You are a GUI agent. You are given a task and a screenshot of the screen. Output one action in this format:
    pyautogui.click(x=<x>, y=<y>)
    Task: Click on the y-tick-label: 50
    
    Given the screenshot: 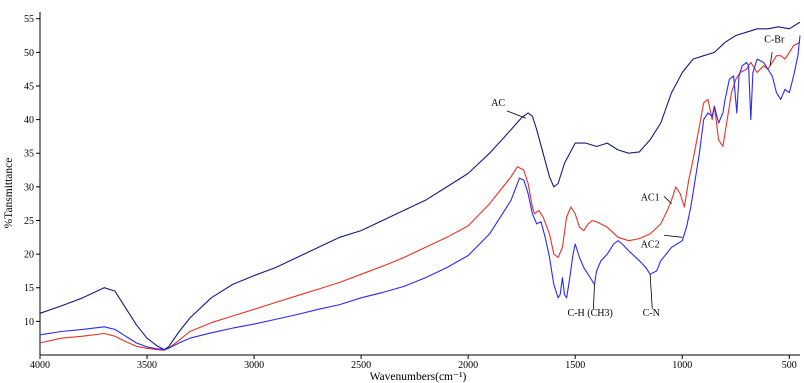 What is the action you would take?
    pyautogui.click(x=29, y=53)
    